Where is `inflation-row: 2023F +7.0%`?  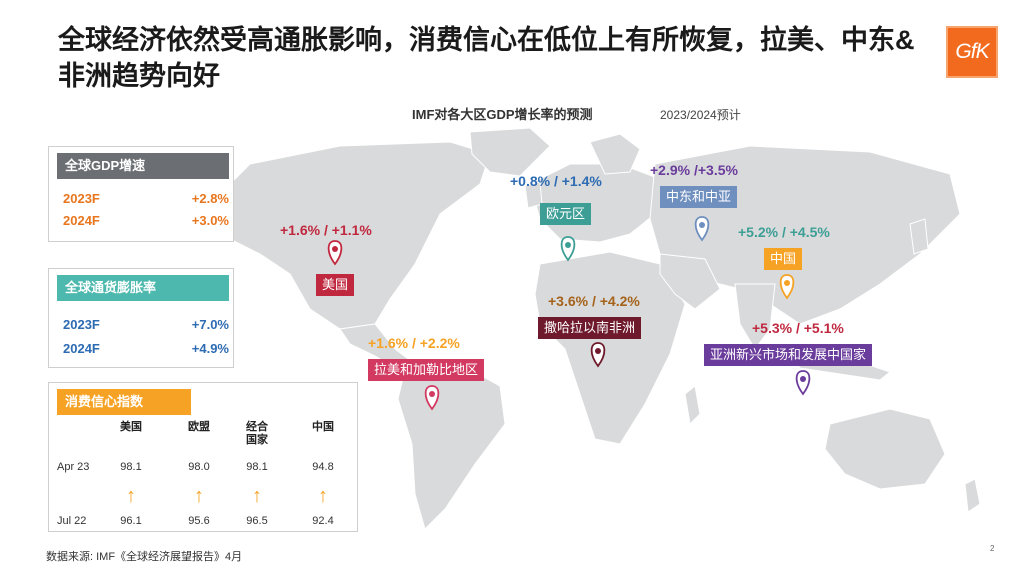
inflation-row: 2023F +7.0% is located at coordinates (146, 327).